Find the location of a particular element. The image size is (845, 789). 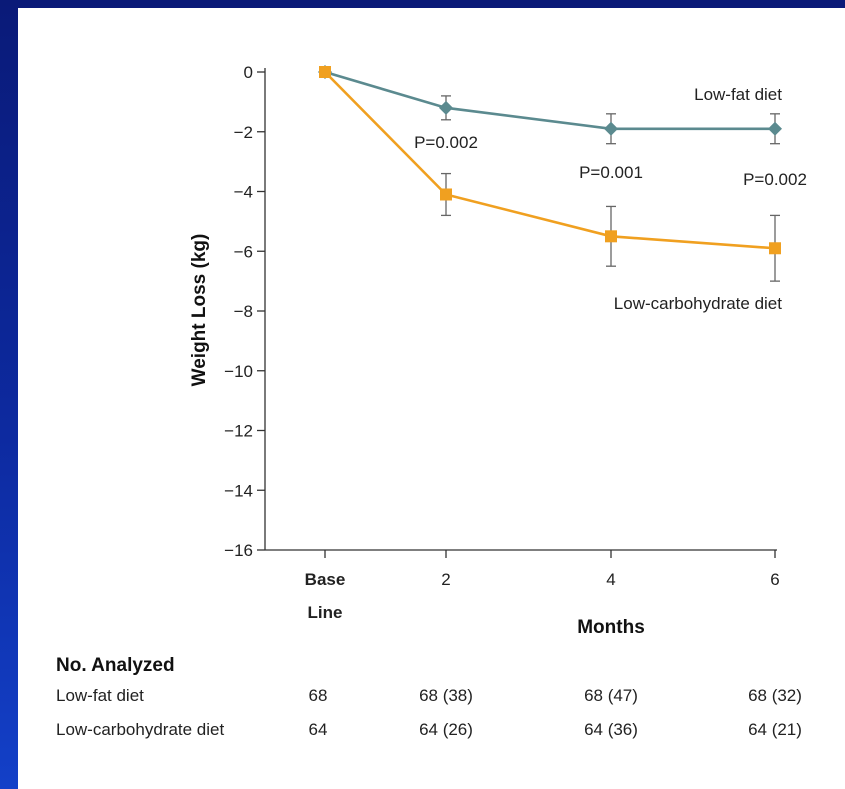

table-cell: 68 (38) is located at coordinates (446, 695).